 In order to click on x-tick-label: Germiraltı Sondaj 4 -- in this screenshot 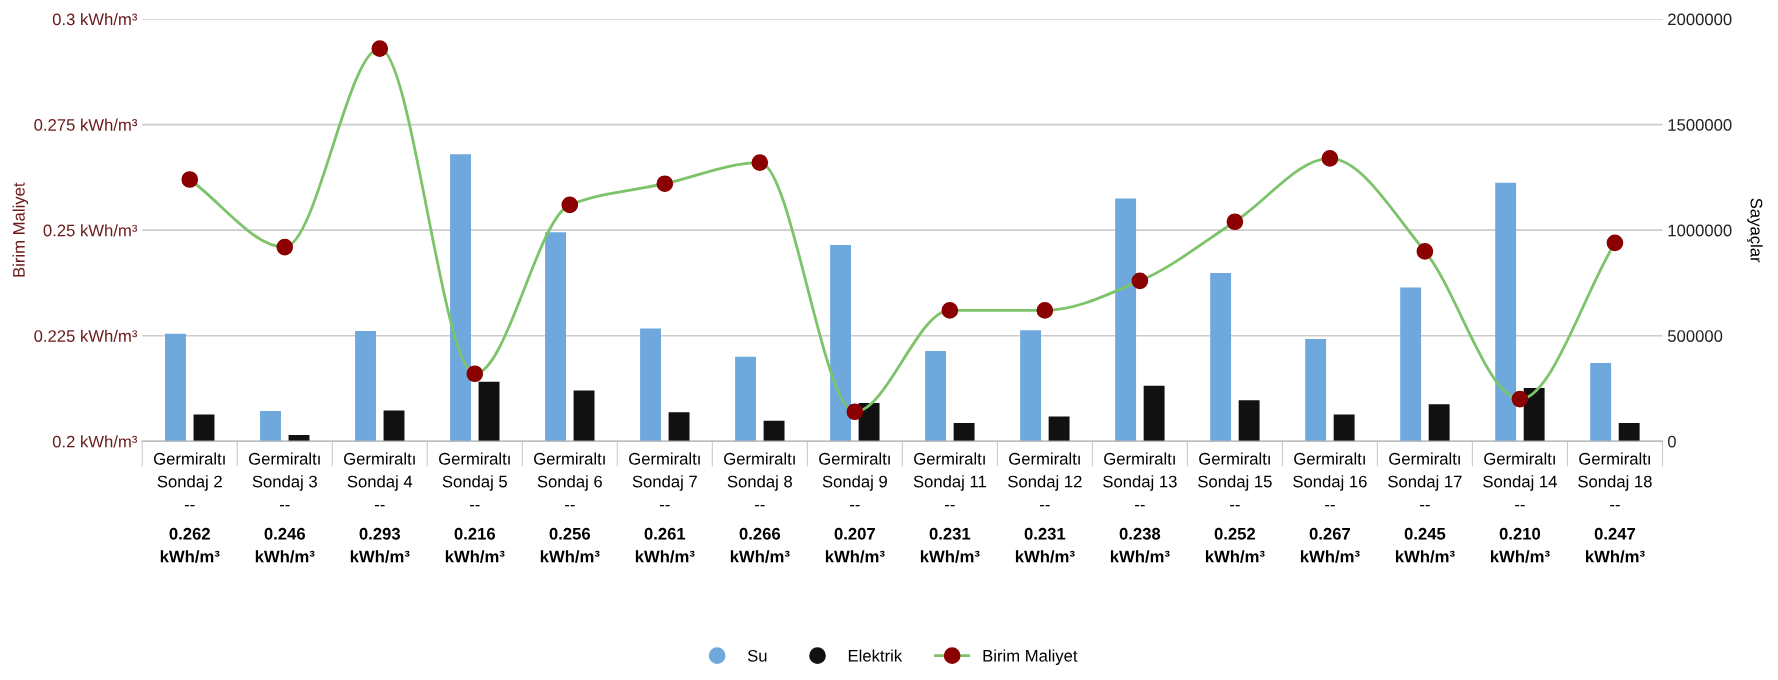, I will do `click(379, 479)`.